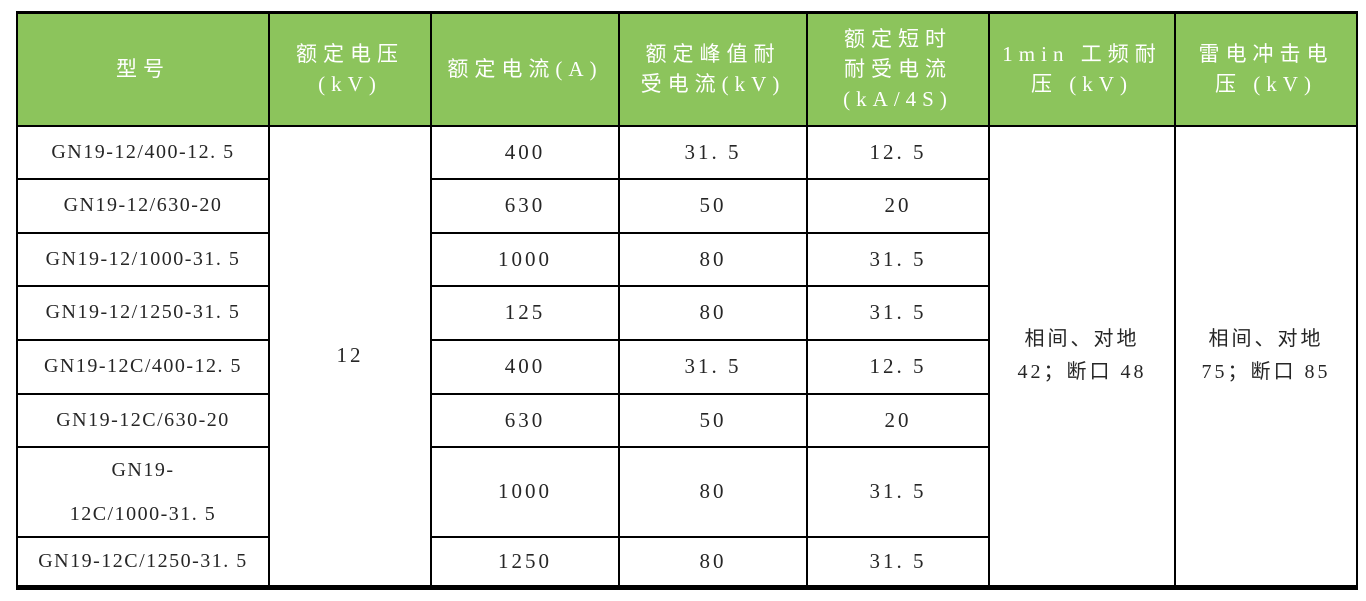 The image size is (1366, 601). What do you see at coordinates (143, 420) in the screenshot?
I see `cell-model: GN19-12C/630-20` at bounding box center [143, 420].